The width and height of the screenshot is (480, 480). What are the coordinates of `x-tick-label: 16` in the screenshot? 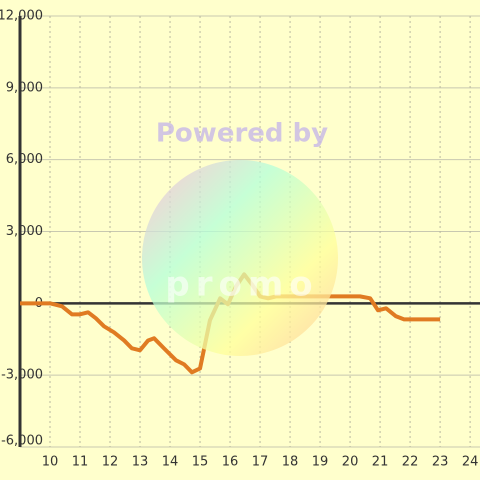 It's located at (230, 462).